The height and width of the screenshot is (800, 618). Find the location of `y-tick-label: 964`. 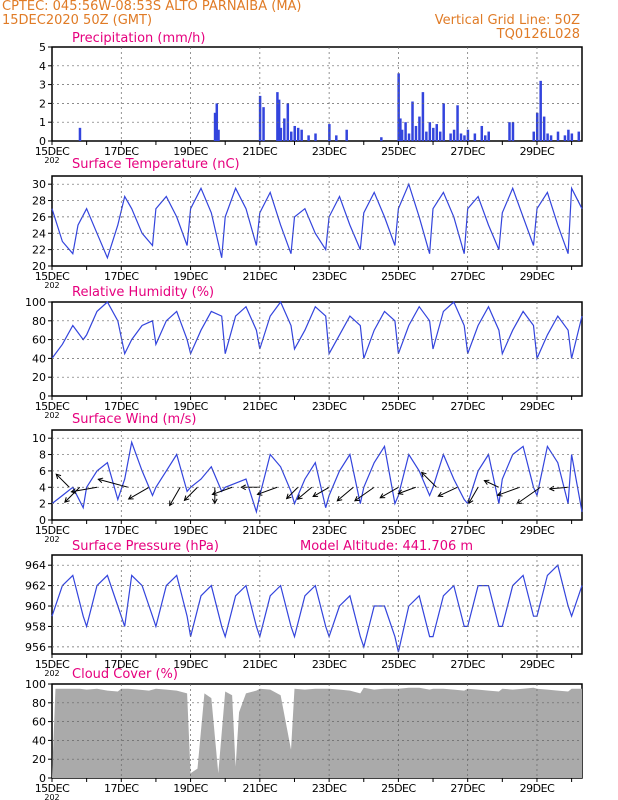

y-tick-label: 964 is located at coordinates (35, 565).